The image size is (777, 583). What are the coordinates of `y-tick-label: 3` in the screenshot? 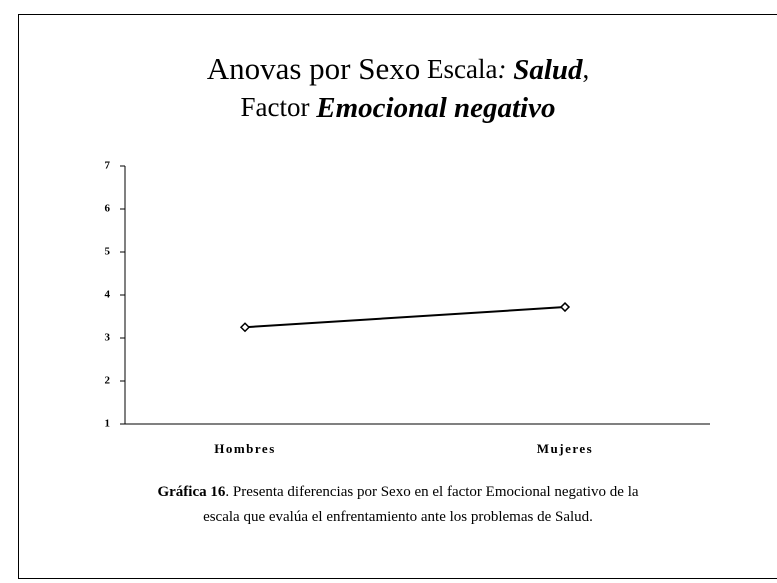 It's located at (108, 338).